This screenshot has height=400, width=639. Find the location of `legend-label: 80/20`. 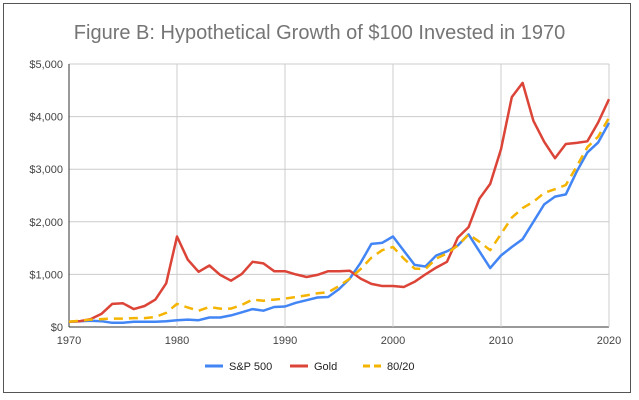

legend-label: 80/20 is located at coordinates (401, 367).